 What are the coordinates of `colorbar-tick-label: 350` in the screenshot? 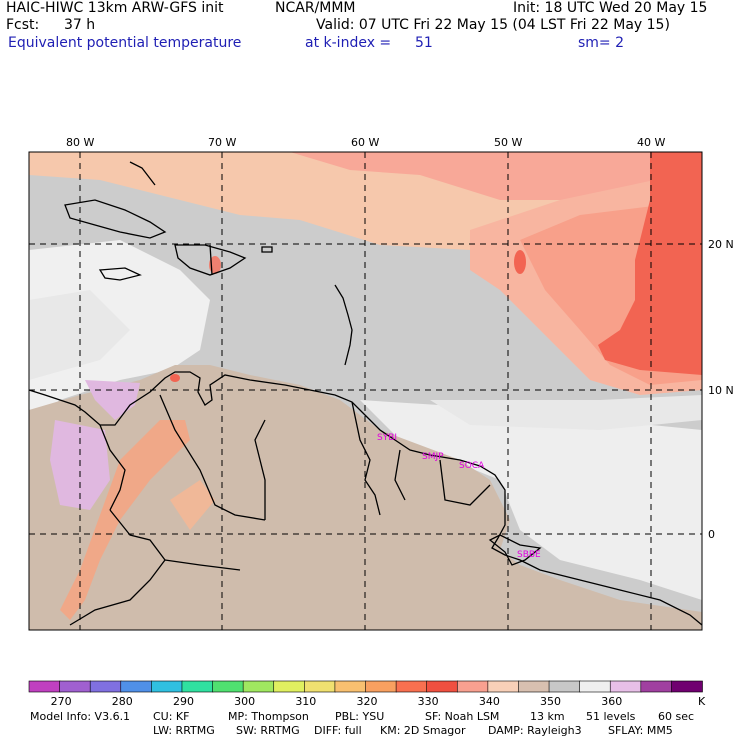 It's located at (550, 701).